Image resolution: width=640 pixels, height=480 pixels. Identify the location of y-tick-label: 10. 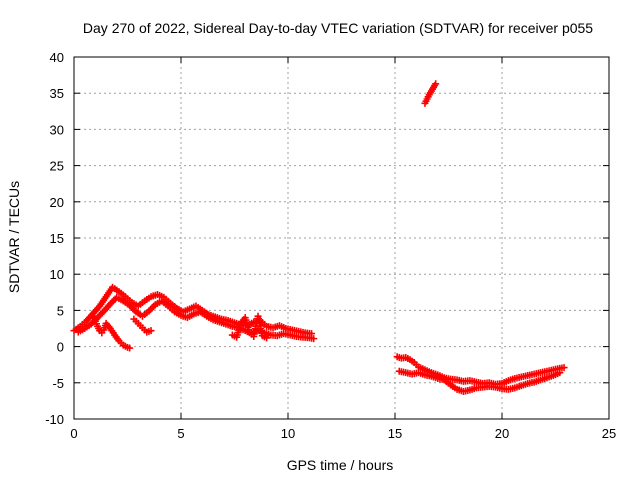
(57, 274).